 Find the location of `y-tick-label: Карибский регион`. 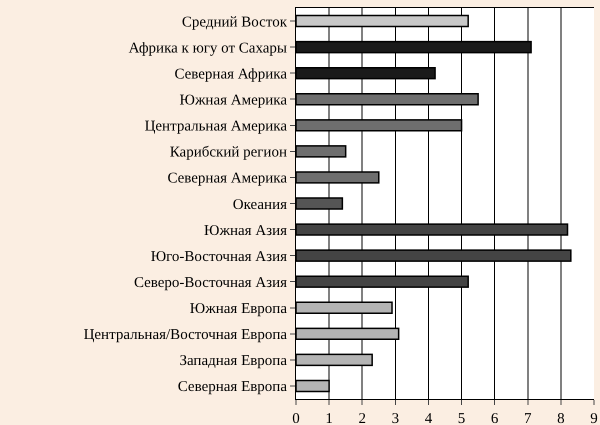

y-tick-label: Карибский регион is located at coordinates (228, 152).